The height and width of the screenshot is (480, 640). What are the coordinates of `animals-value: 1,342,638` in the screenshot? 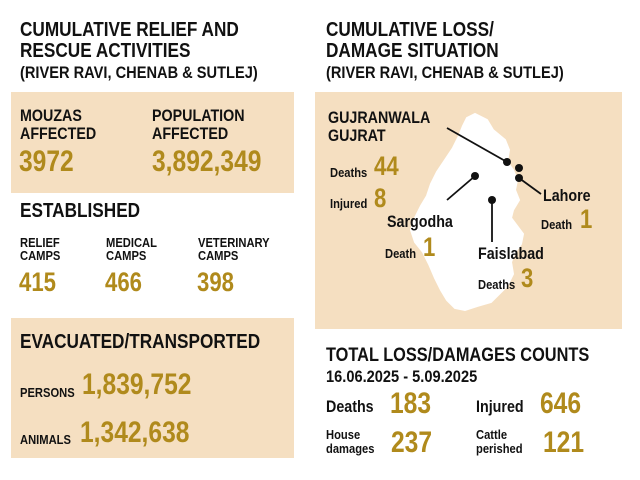 It's located at (135, 432).